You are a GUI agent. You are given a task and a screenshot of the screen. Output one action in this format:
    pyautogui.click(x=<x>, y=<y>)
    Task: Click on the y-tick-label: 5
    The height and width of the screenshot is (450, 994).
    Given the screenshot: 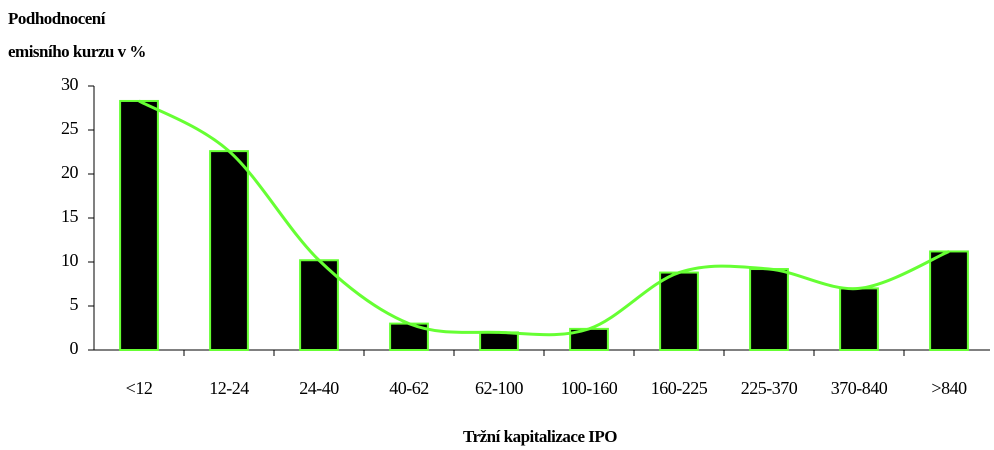 What is the action you would take?
    pyautogui.click(x=74, y=304)
    